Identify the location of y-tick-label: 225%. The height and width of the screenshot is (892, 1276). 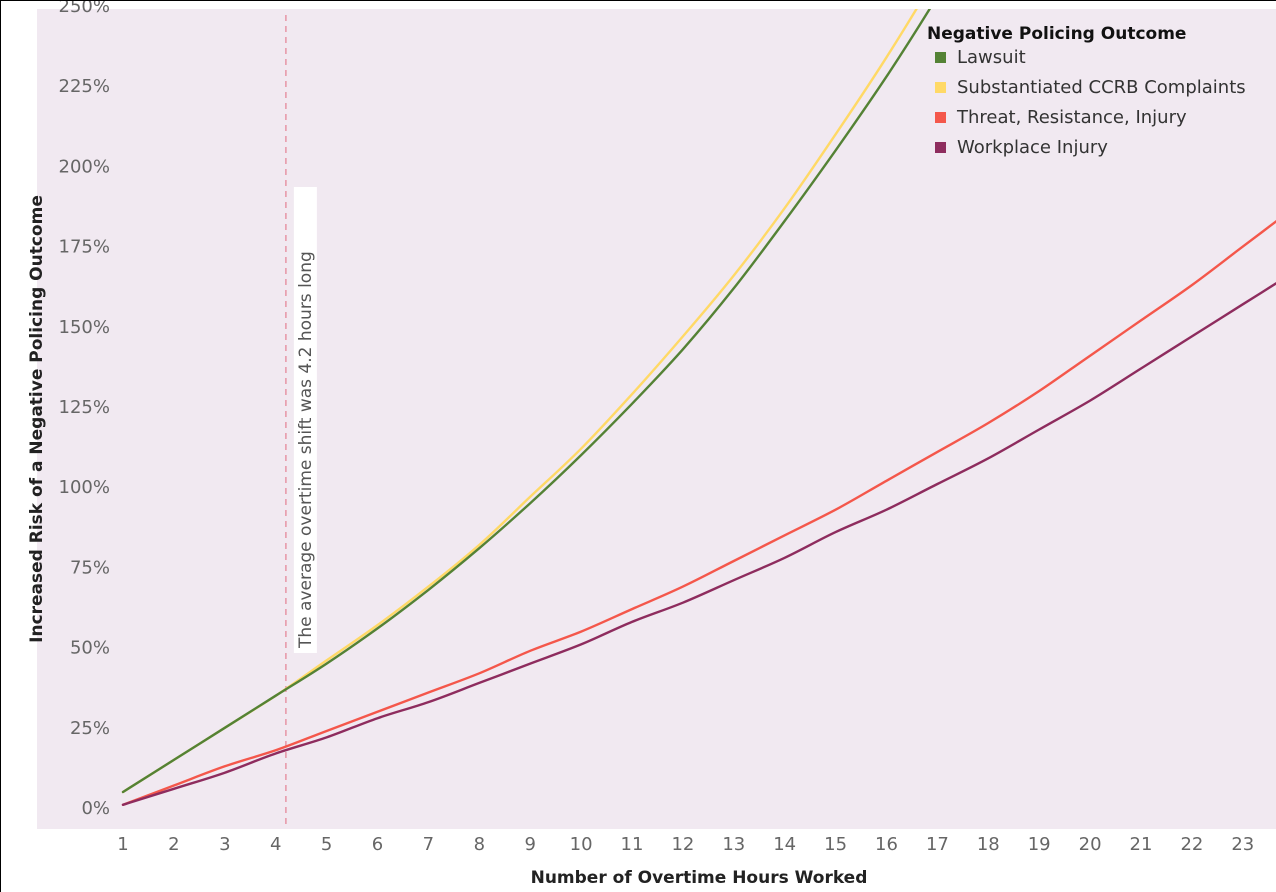
(84, 86).